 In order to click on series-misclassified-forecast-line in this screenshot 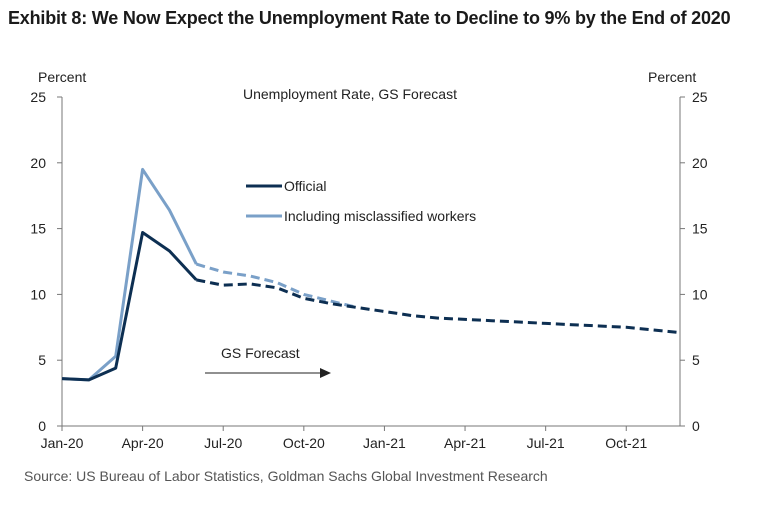, I will do `click(276, 286)`.